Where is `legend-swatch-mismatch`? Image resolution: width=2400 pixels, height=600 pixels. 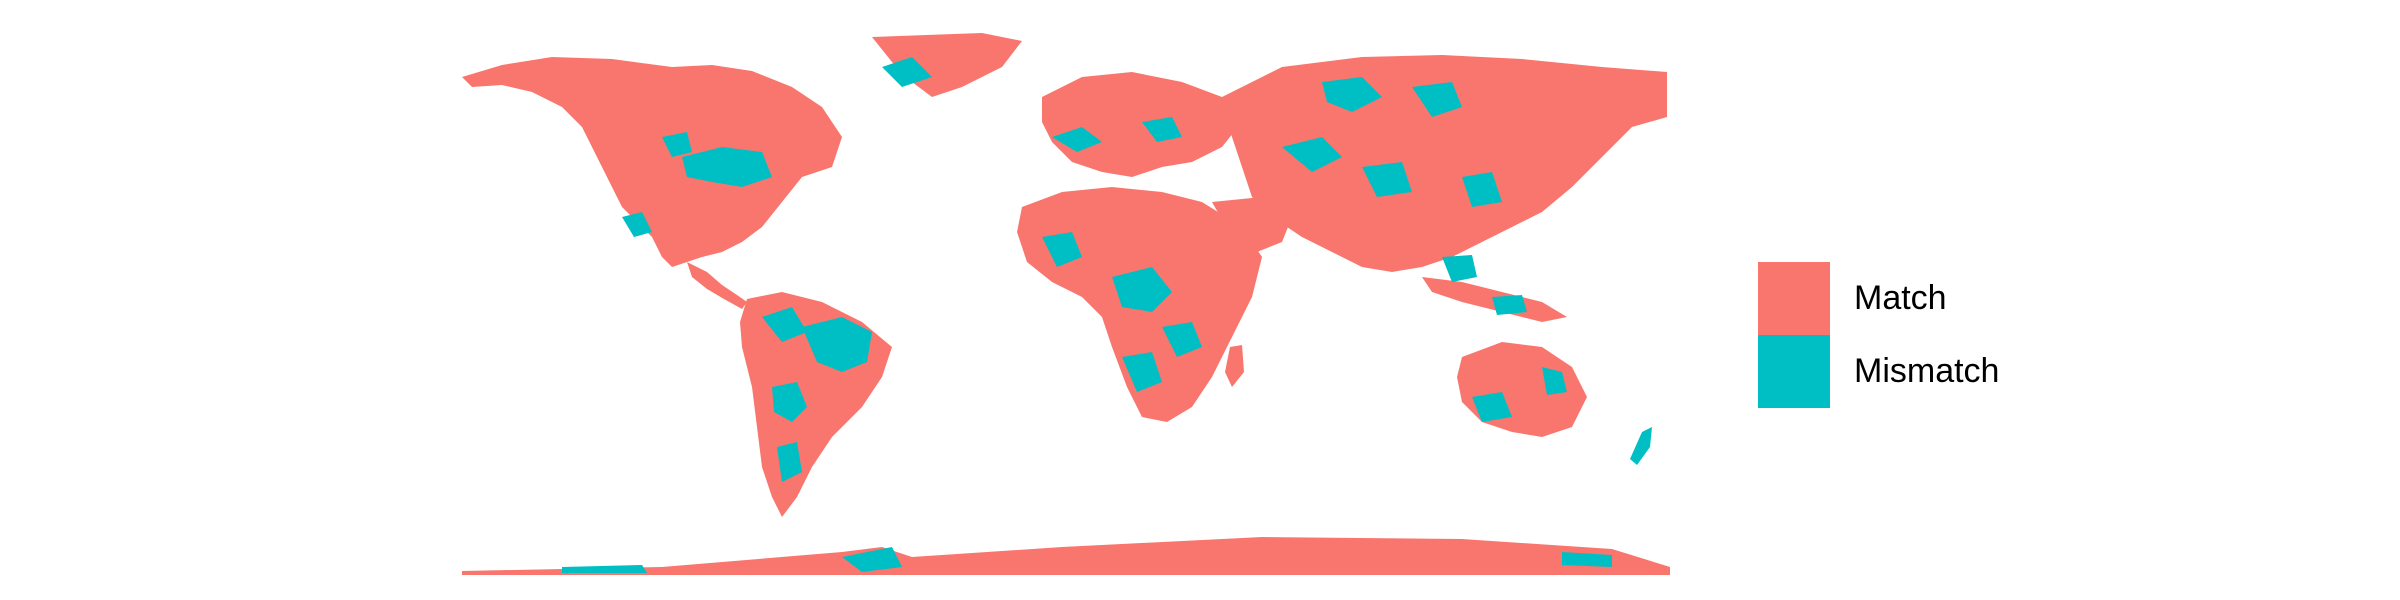
legend-swatch-mismatch is located at coordinates (1794, 371).